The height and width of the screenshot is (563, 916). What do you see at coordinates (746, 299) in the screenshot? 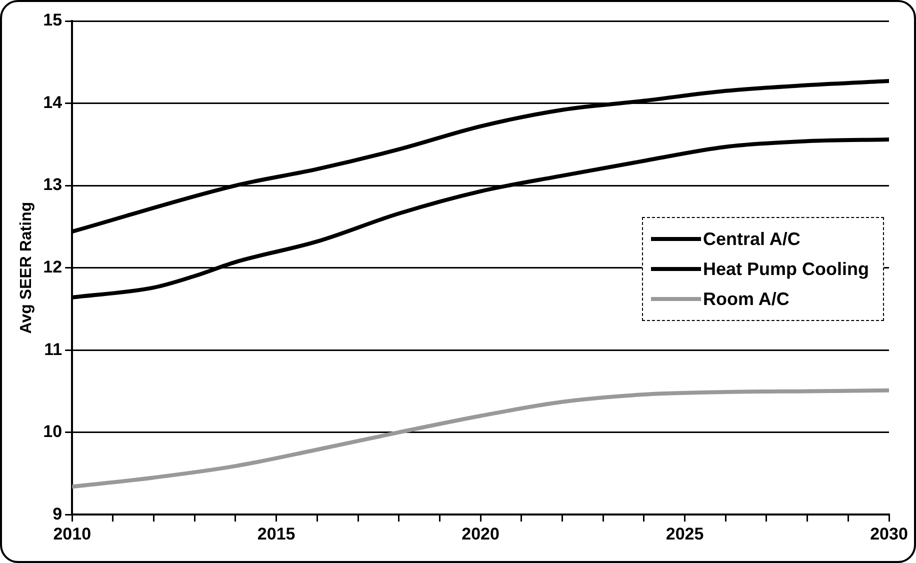
I see `legend-label: Room A/C` at bounding box center [746, 299].